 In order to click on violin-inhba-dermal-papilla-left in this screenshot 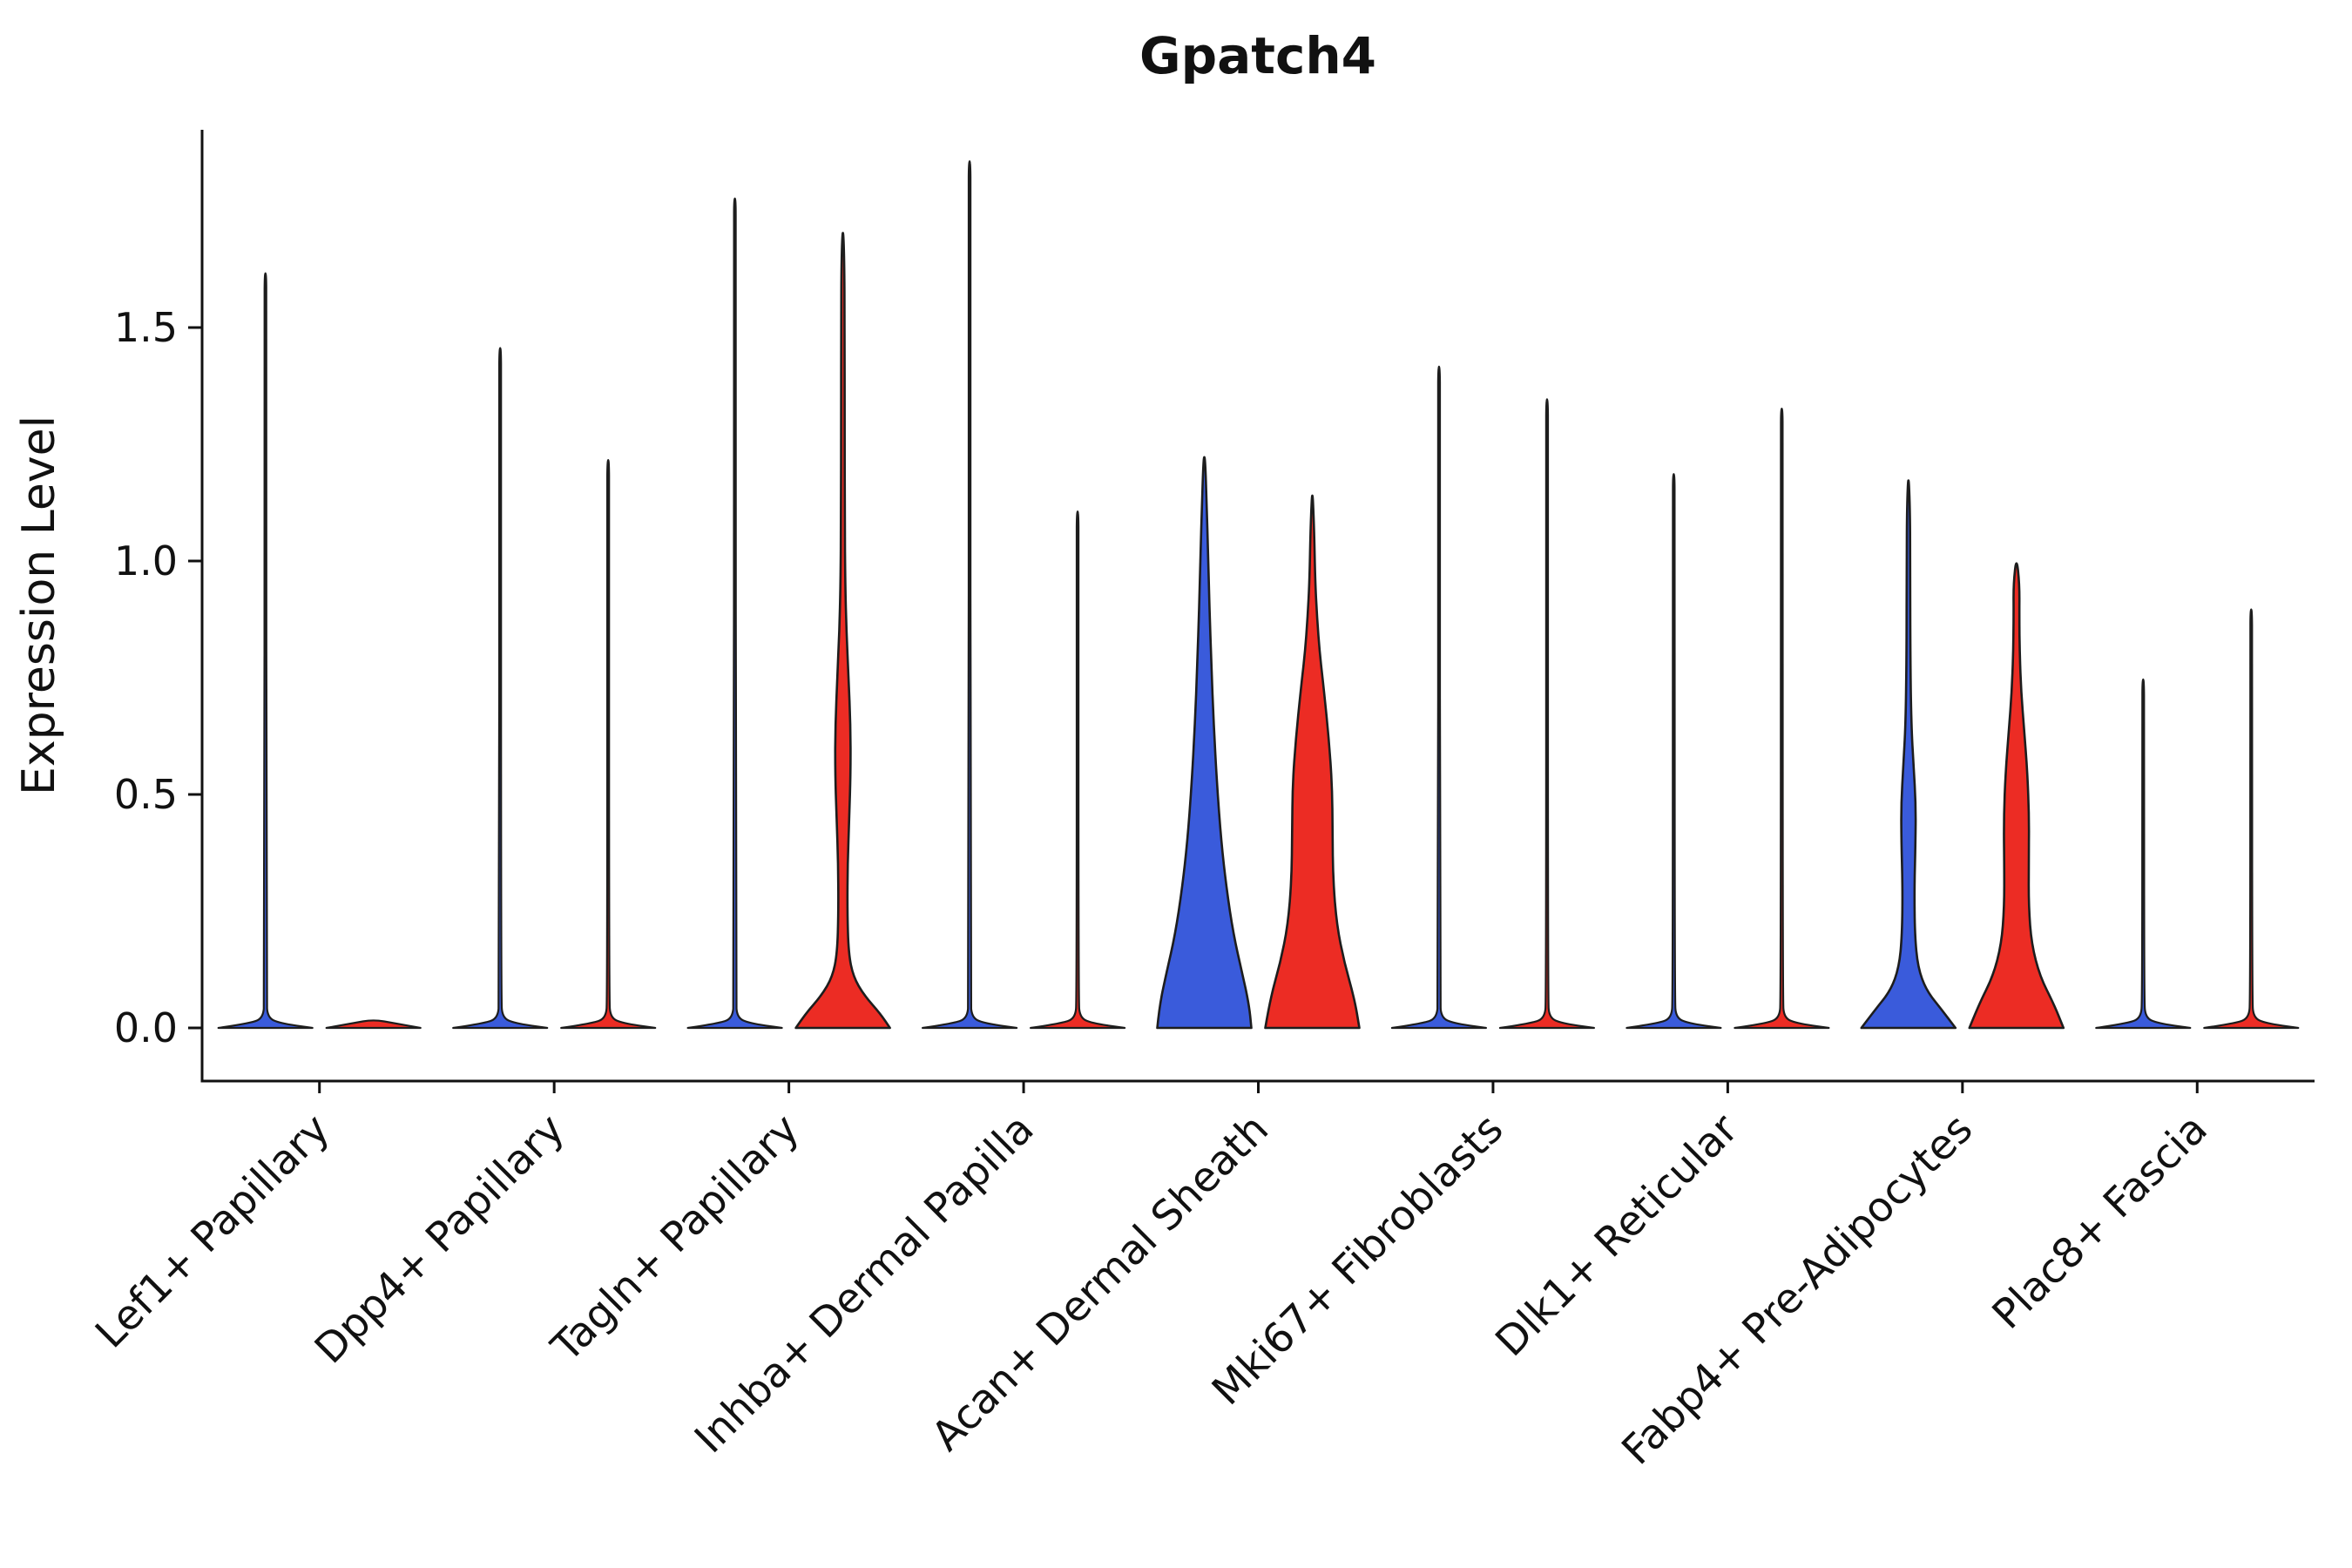, I will do `click(970, 594)`.